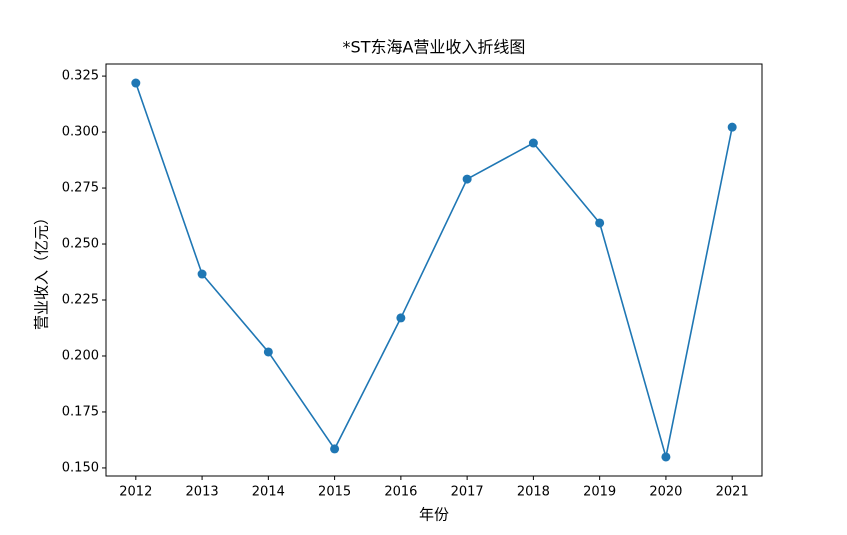  I want to click on x-tick-label: 2021, so click(732, 492).